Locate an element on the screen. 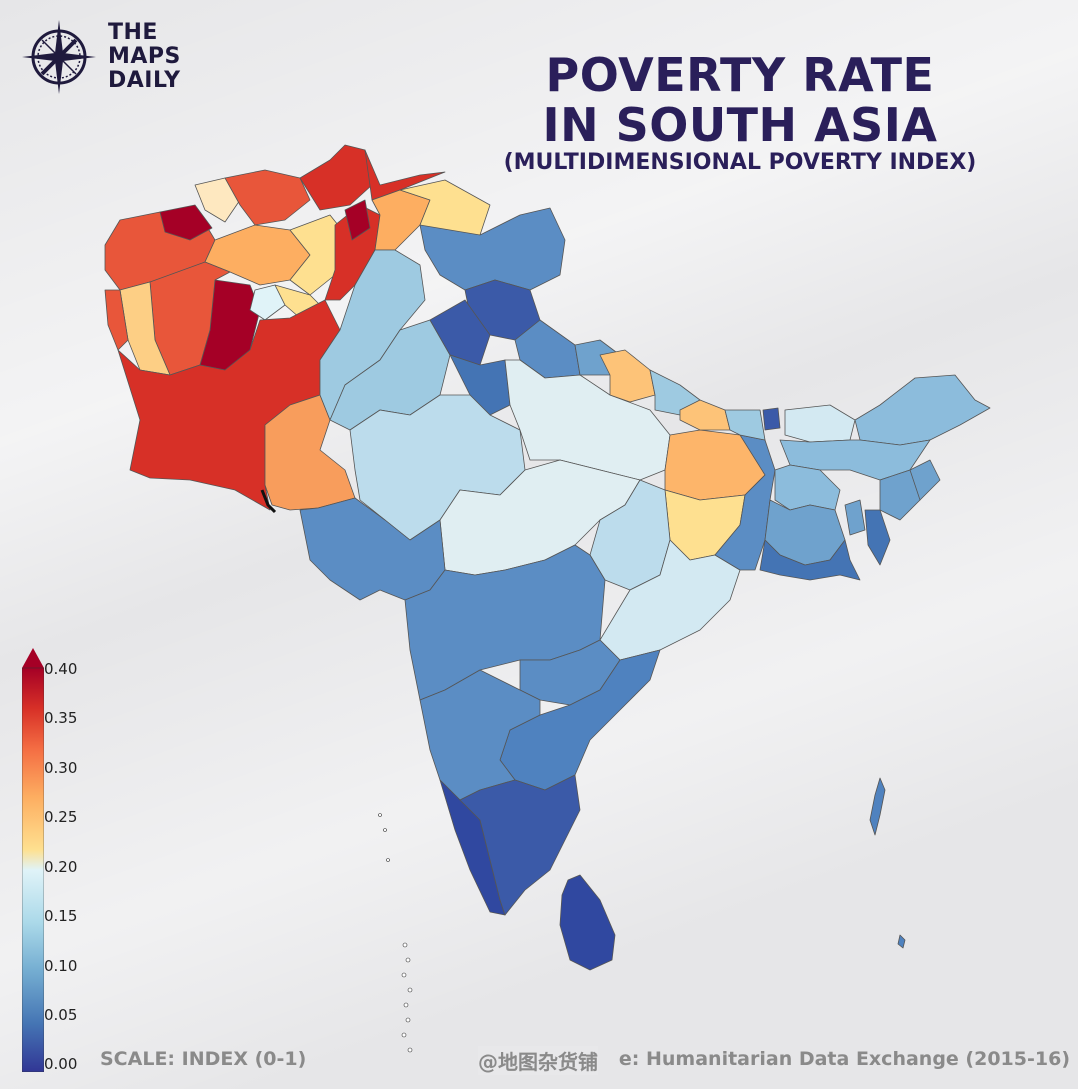 This screenshot has height=1089, width=1078. compass-rose-icon is located at coordinates (59, 57).